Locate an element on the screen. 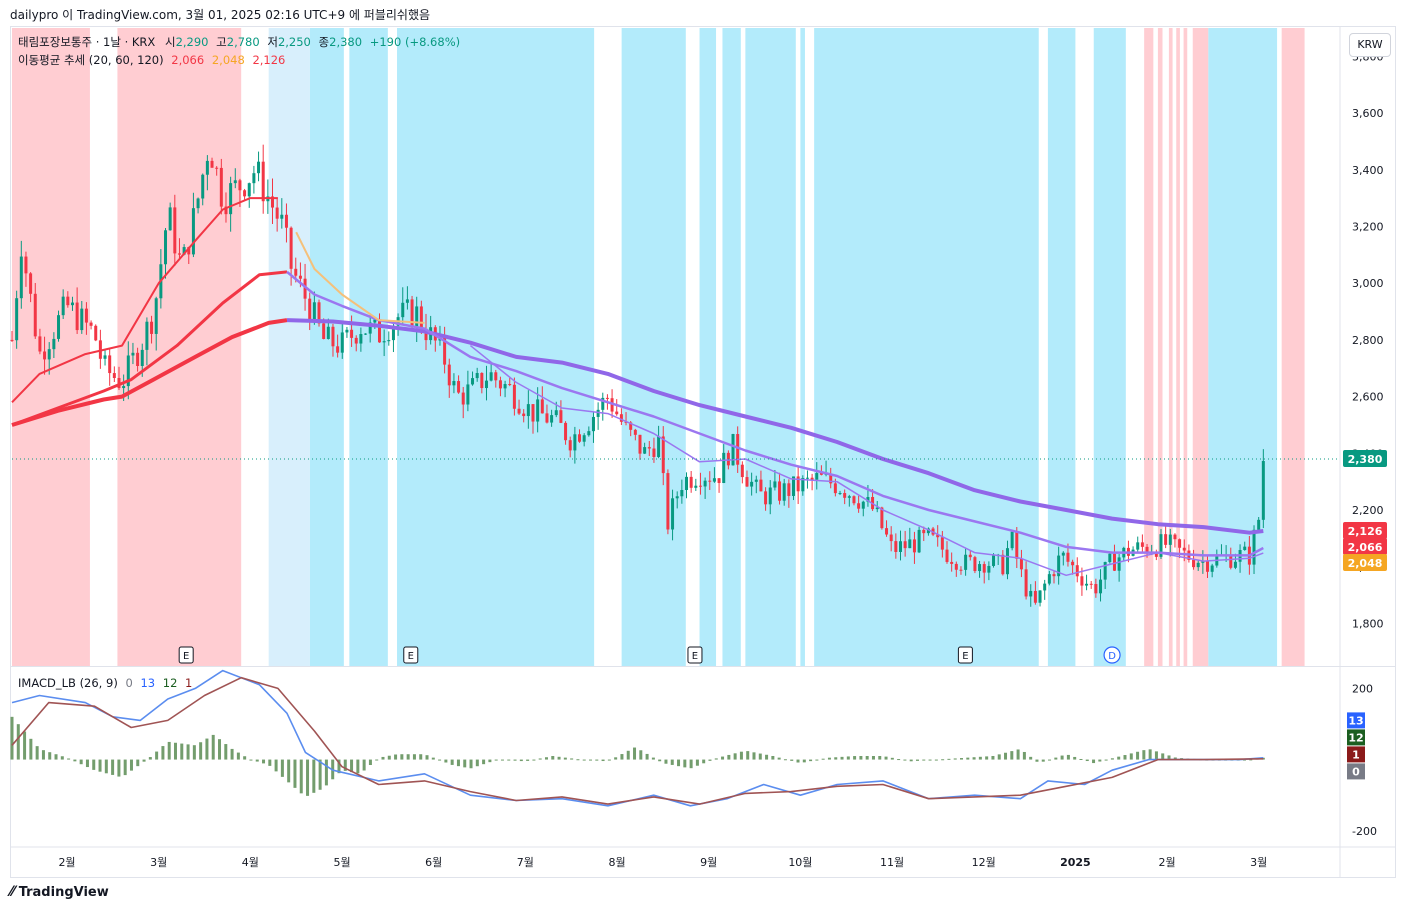 This screenshot has width=1406, height=912. ma20-line-orange is located at coordinates (360, 277).